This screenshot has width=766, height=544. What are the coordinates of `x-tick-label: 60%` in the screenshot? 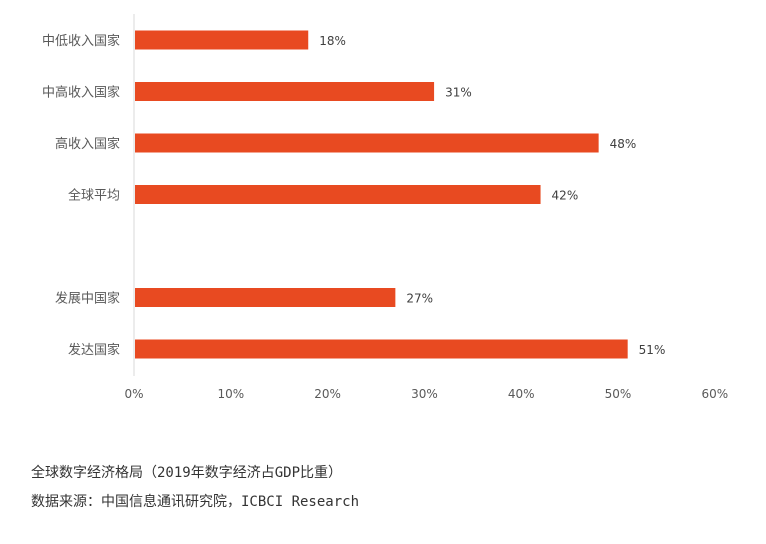 It's located at (714, 394).